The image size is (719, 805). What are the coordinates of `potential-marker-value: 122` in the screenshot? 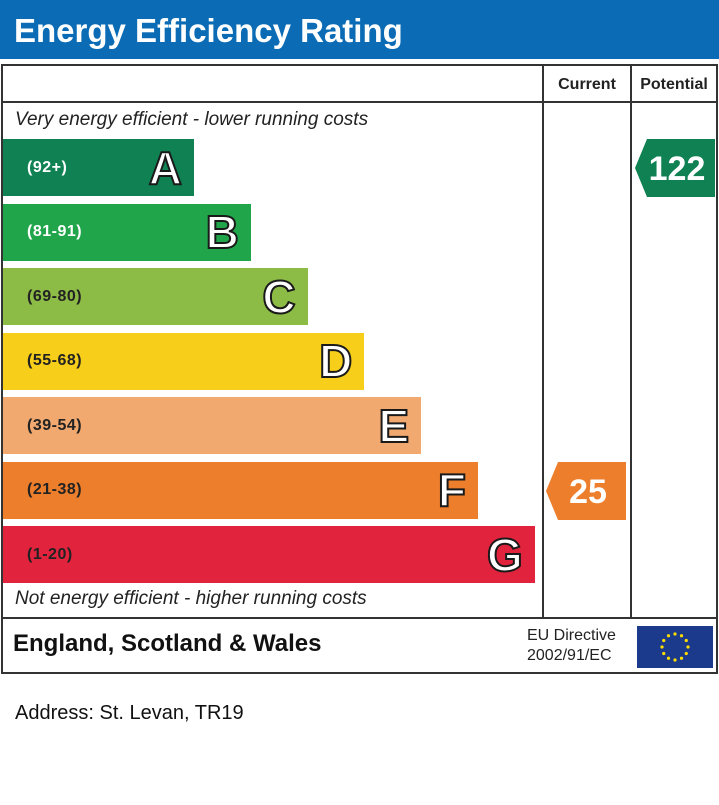 It's located at (677, 169).